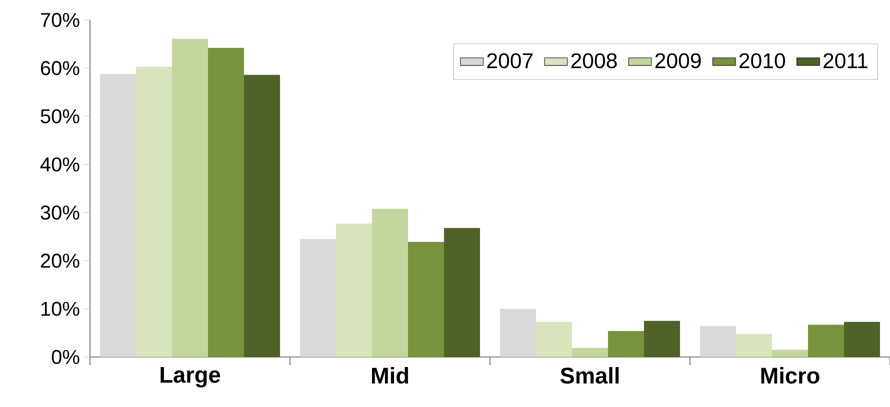 This screenshot has height=407, width=890. Describe the element at coordinates (60, 116) in the screenshot. I see `y-tick-label: 50%` at that location.